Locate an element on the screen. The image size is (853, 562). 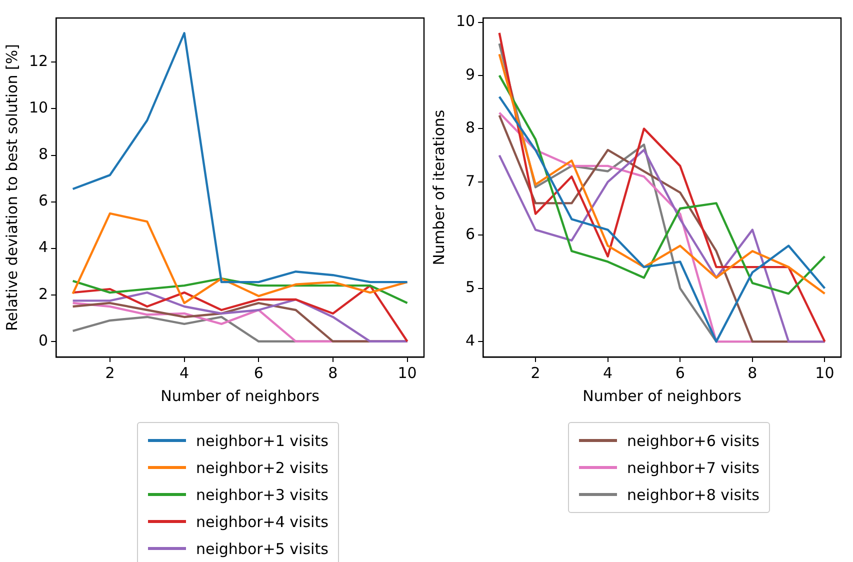
legend-label: neighbor+1 visits is located at coordinates (262, 441).